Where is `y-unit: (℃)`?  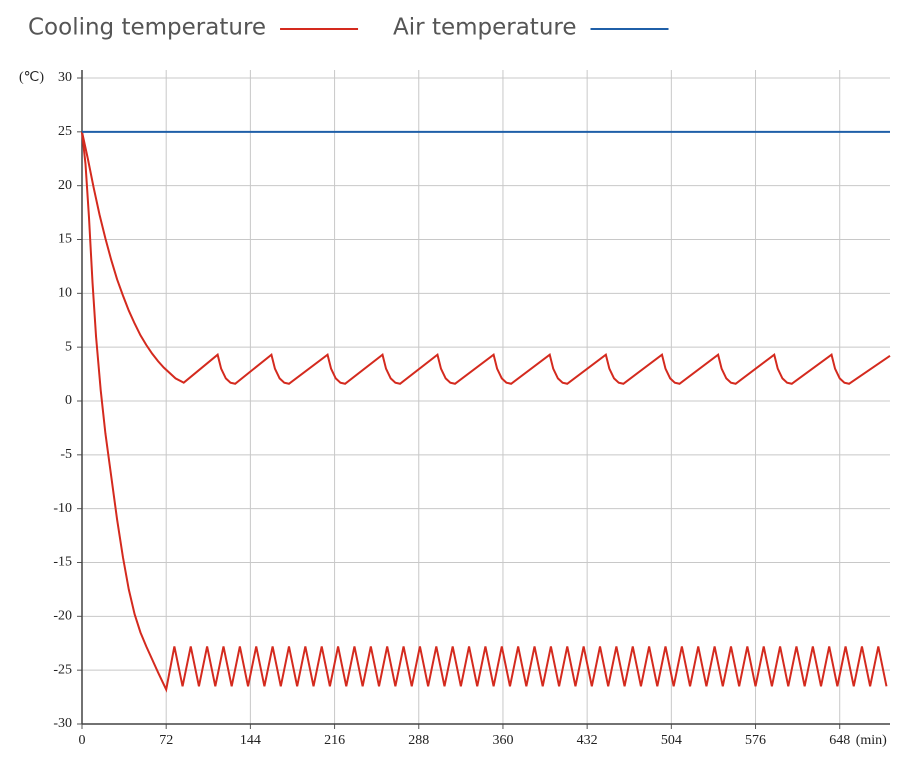 y-unit: (℃) is located at coordinates (31, 77).